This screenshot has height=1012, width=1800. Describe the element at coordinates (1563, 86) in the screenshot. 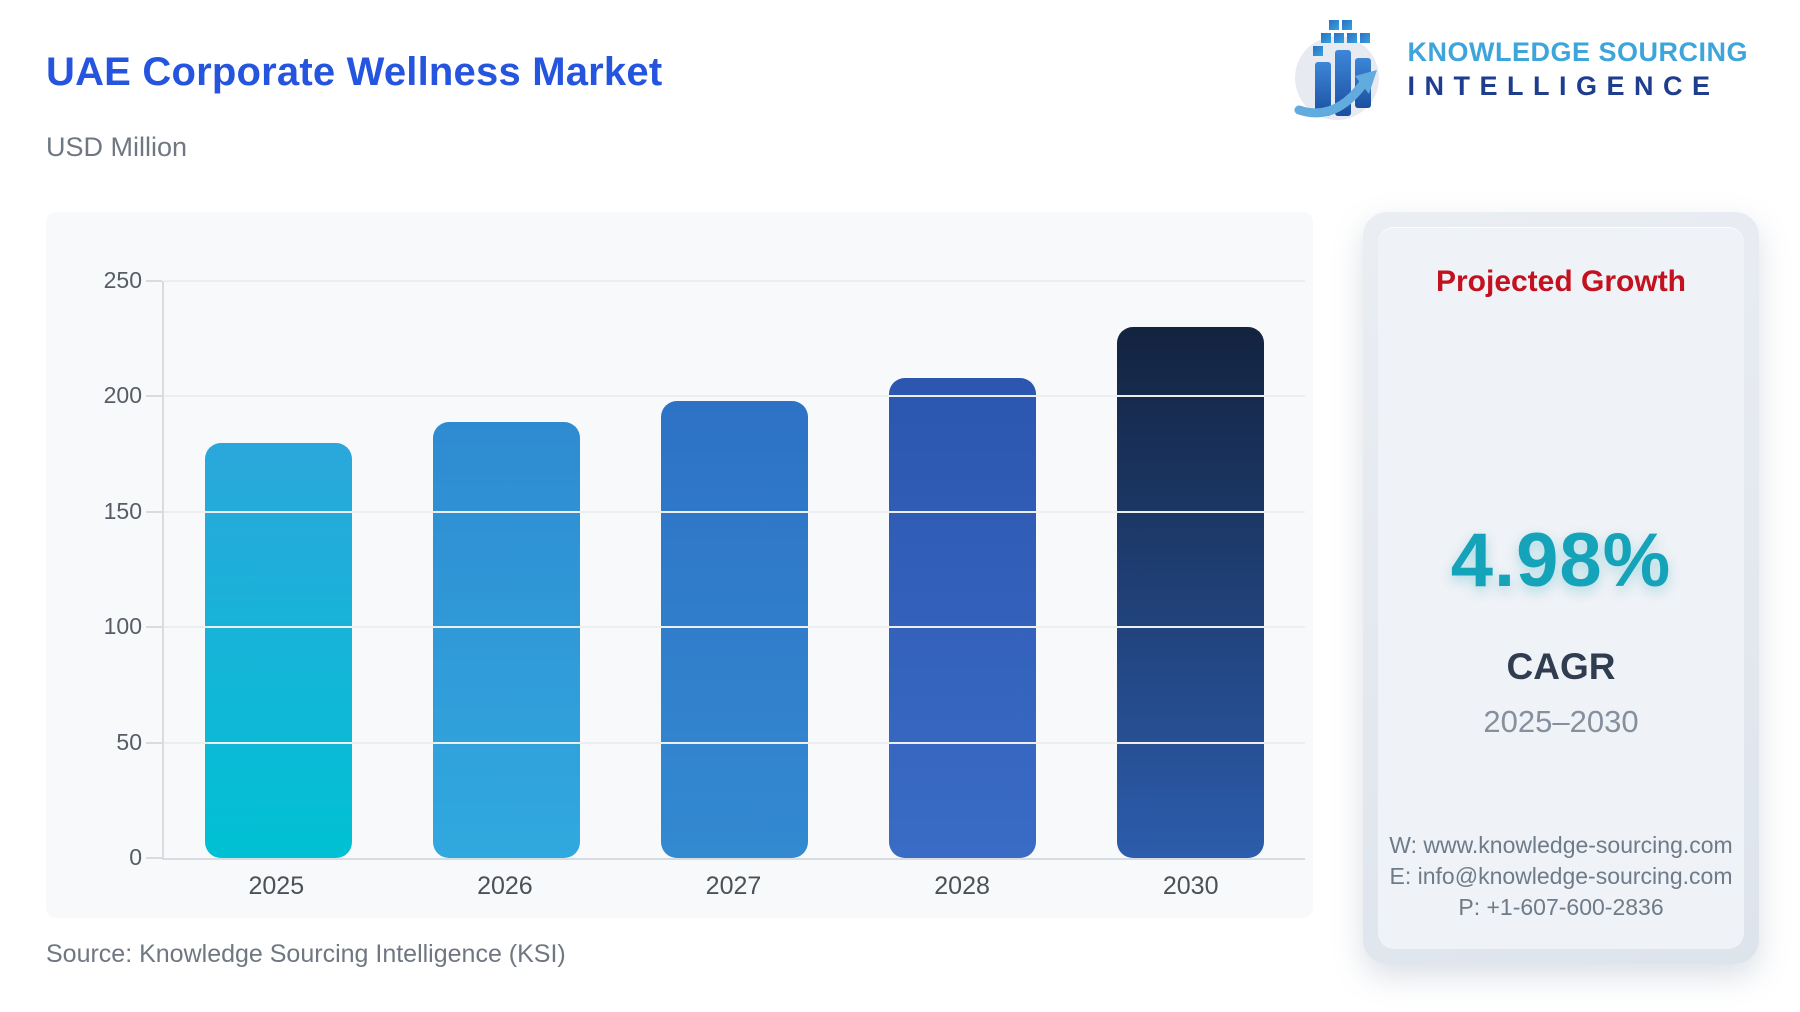

I see `logo-company-name-2: INTELLIGENCE` at that location.